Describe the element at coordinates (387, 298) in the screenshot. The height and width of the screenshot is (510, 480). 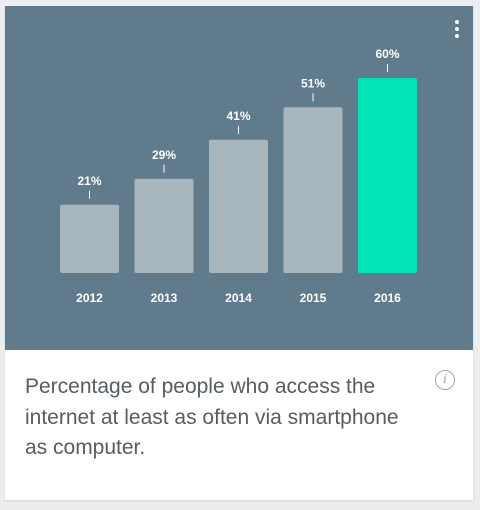
I see `category-label-2016: 2016` at that location.